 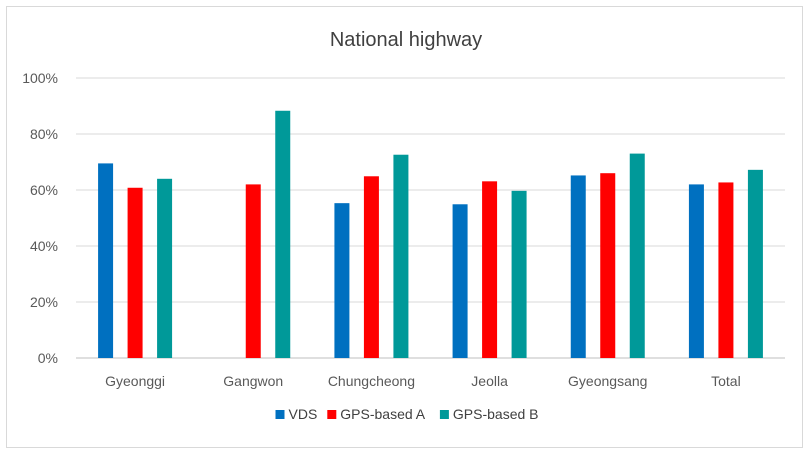 I want to click on y-tick-label: 80%, so click(x=44, y=134).